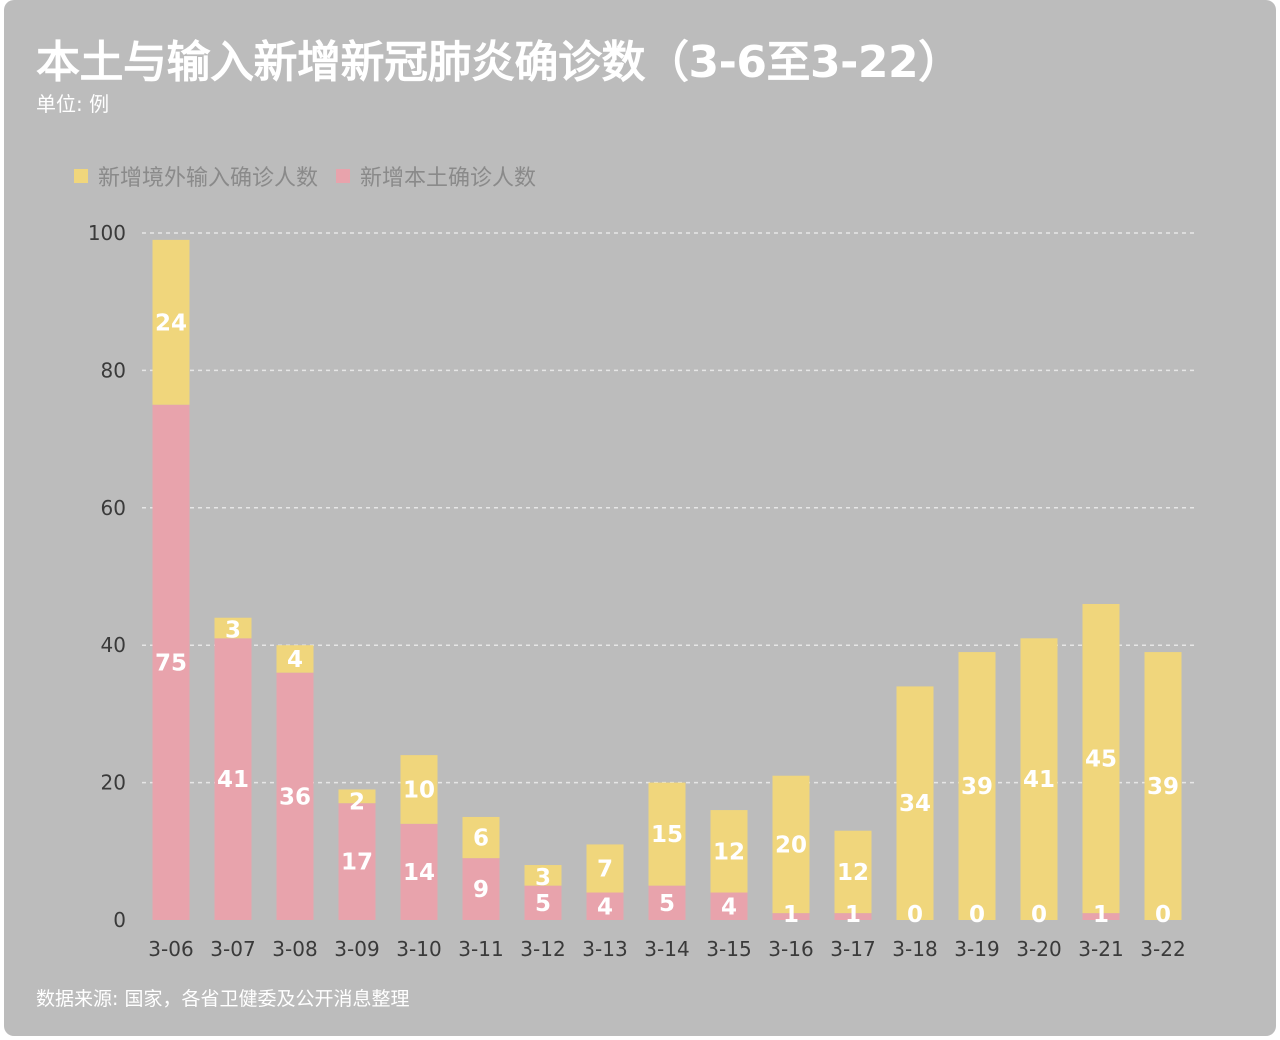  Describe the element at coordinates (357, 802) in the screenshot. I see `data-label-imported: 2` at that location.